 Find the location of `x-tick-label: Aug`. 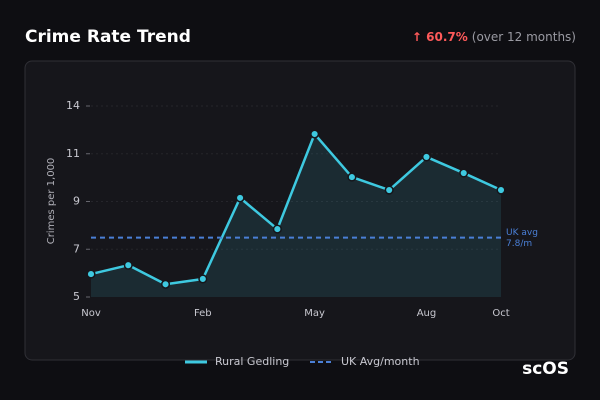

x-tick-label: Aug is located at coordinates (427, 313).